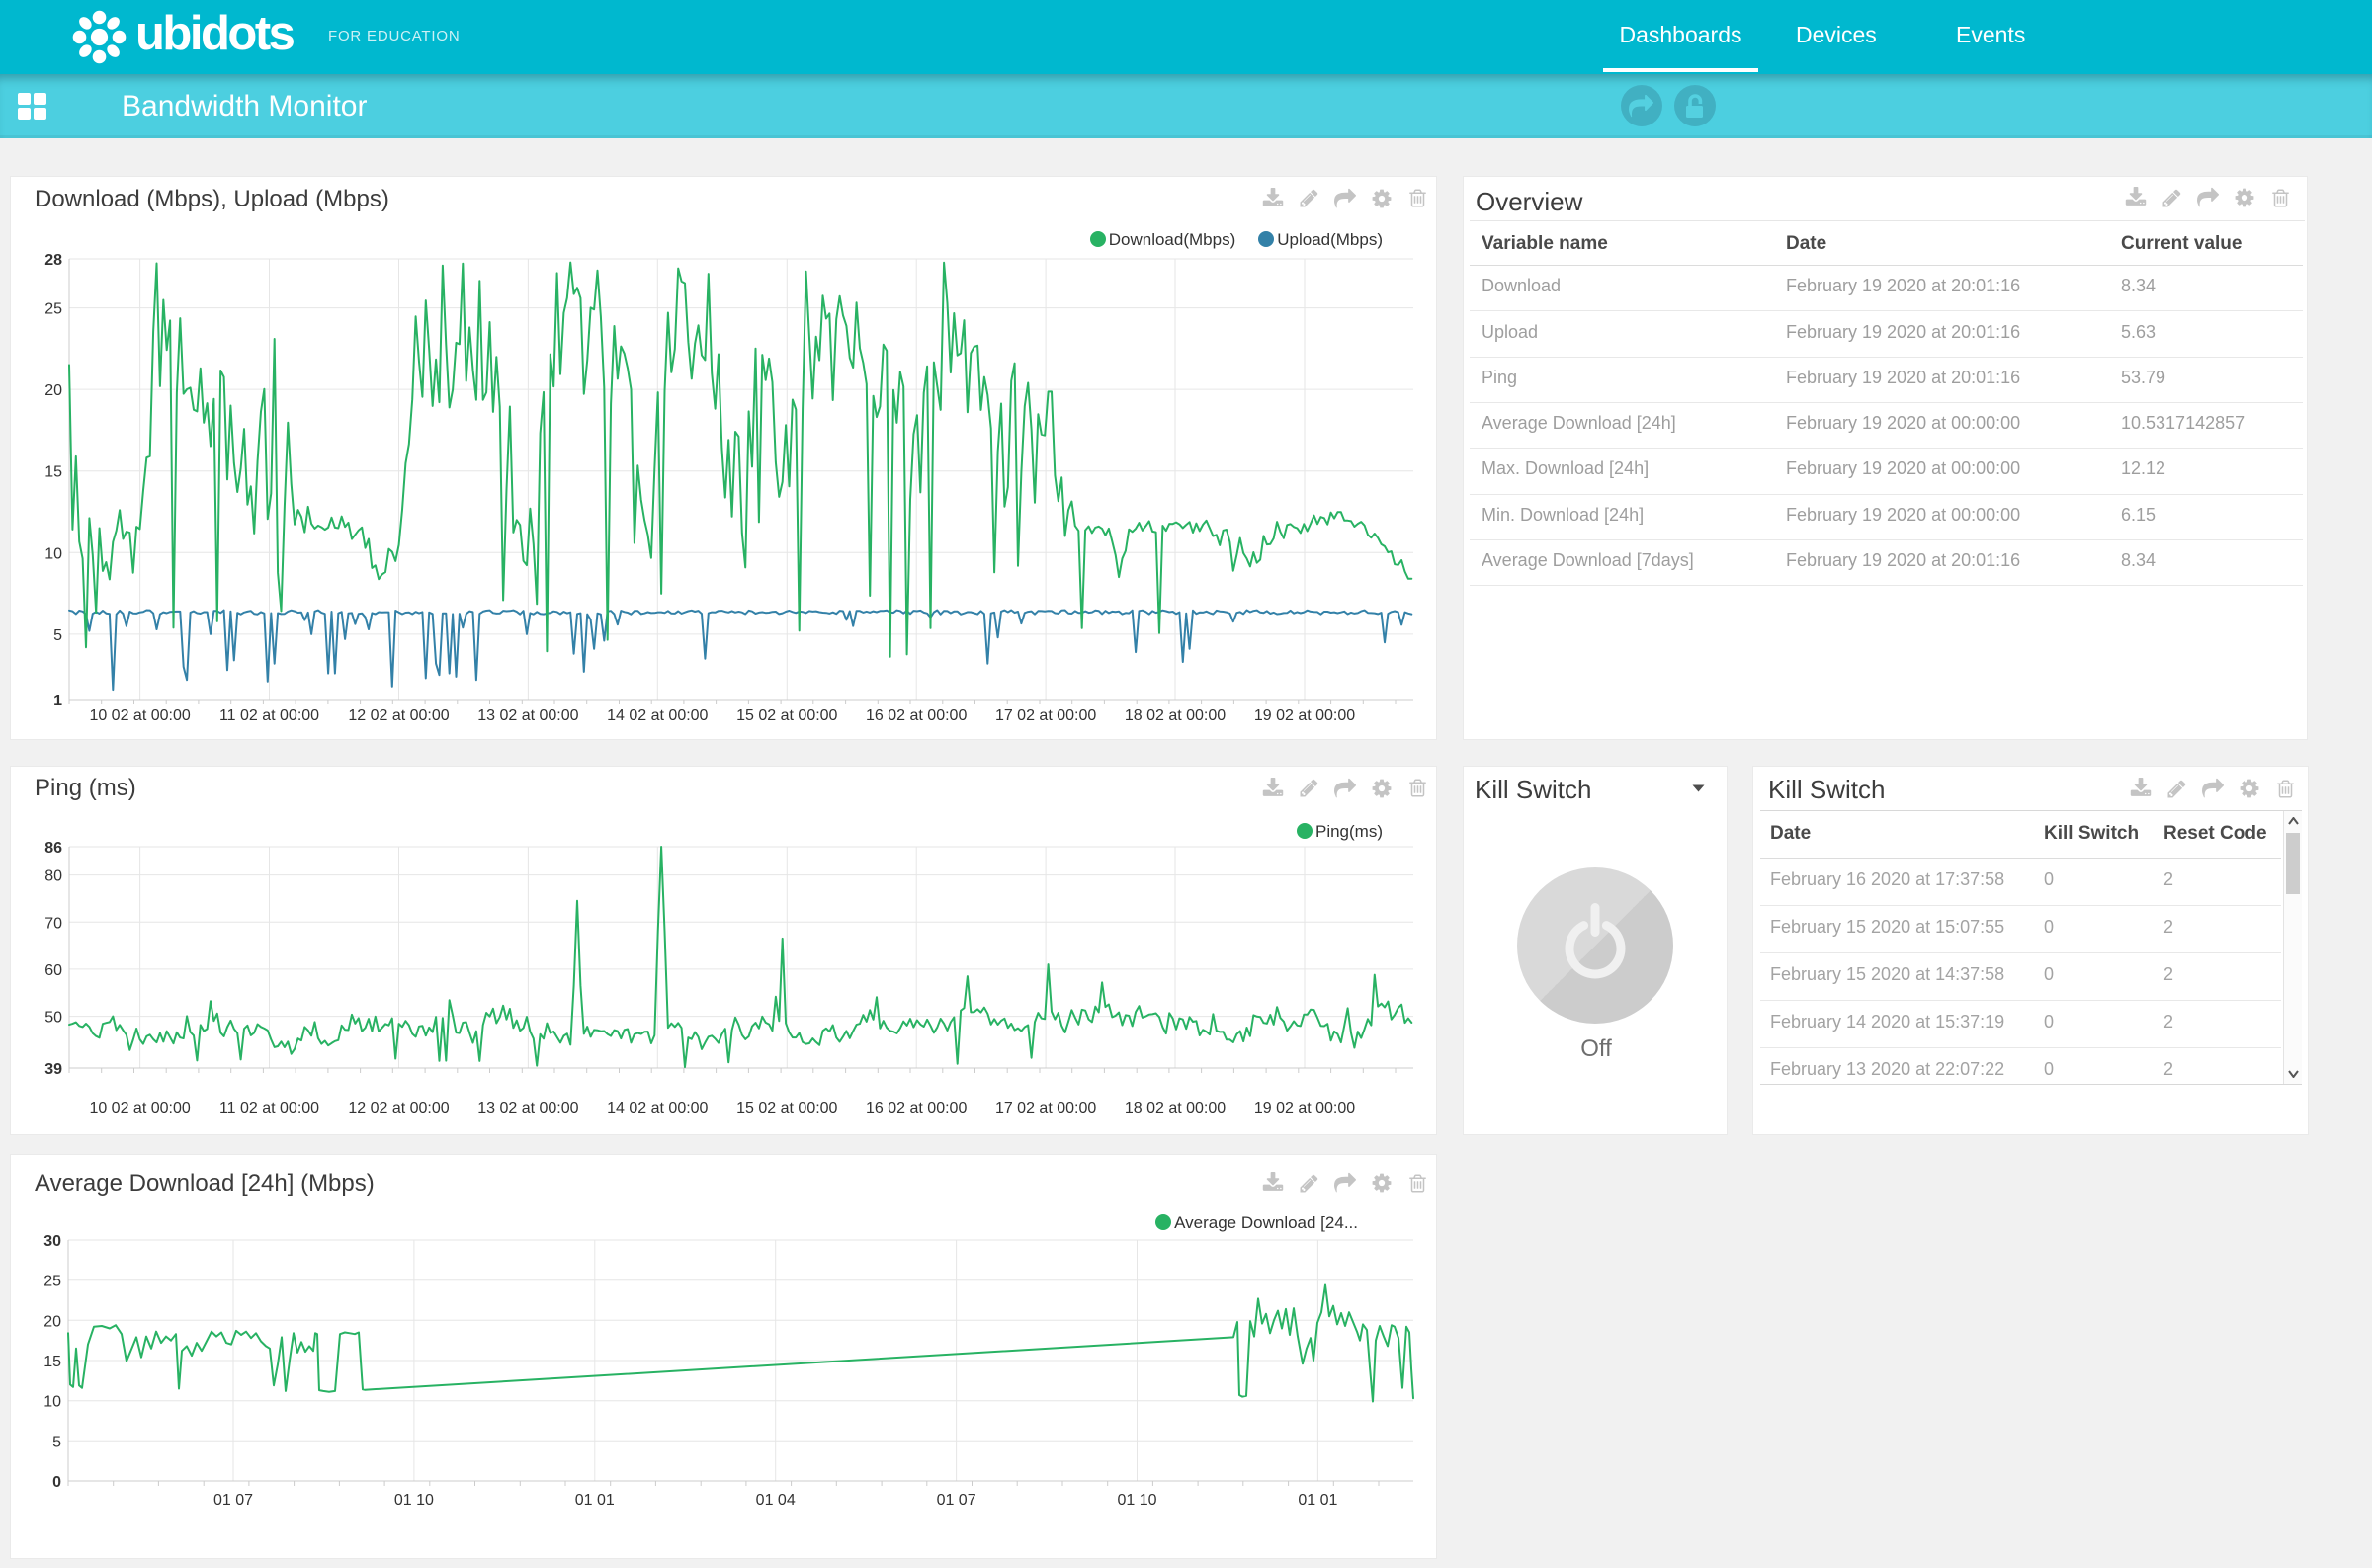 The image size is (2372, 1568). I want to click on svg-text: 30, so click(52, 1241).